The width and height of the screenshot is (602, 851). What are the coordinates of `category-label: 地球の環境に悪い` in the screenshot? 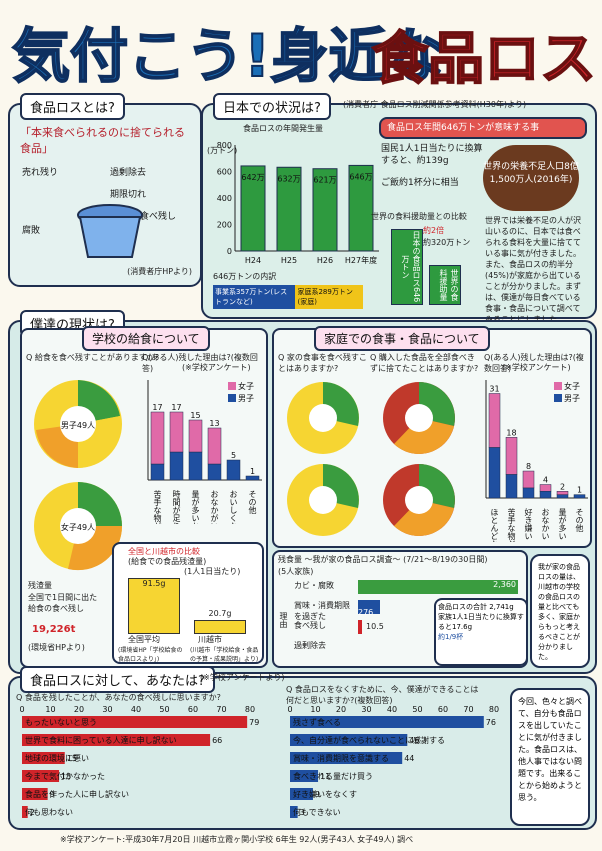 It's located at (57, 758).